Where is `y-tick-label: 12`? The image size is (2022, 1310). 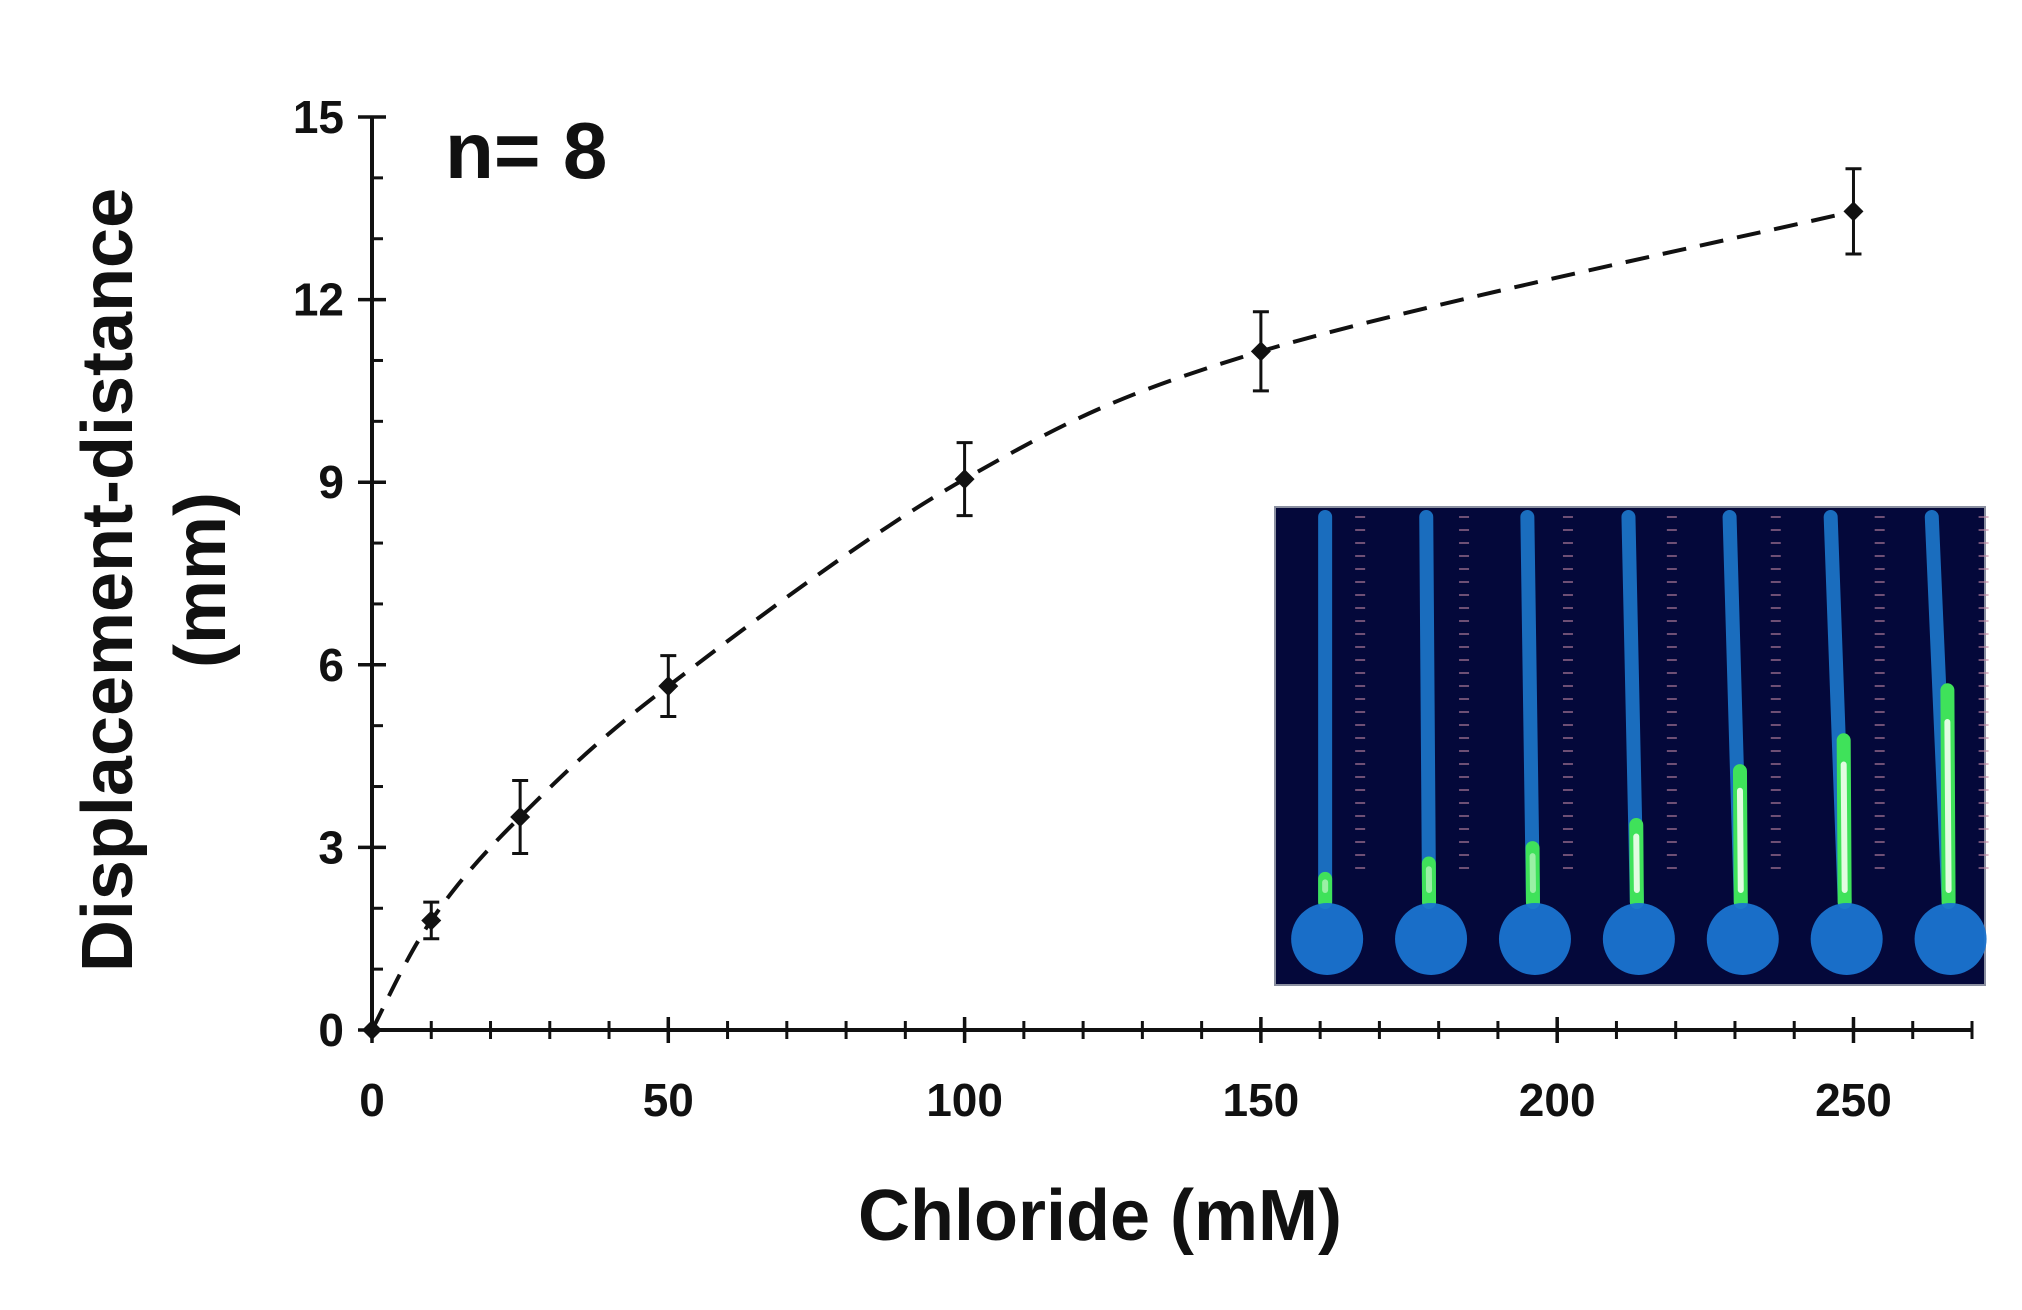 y-tick-label: 12 is located at coordinates (318, 300).